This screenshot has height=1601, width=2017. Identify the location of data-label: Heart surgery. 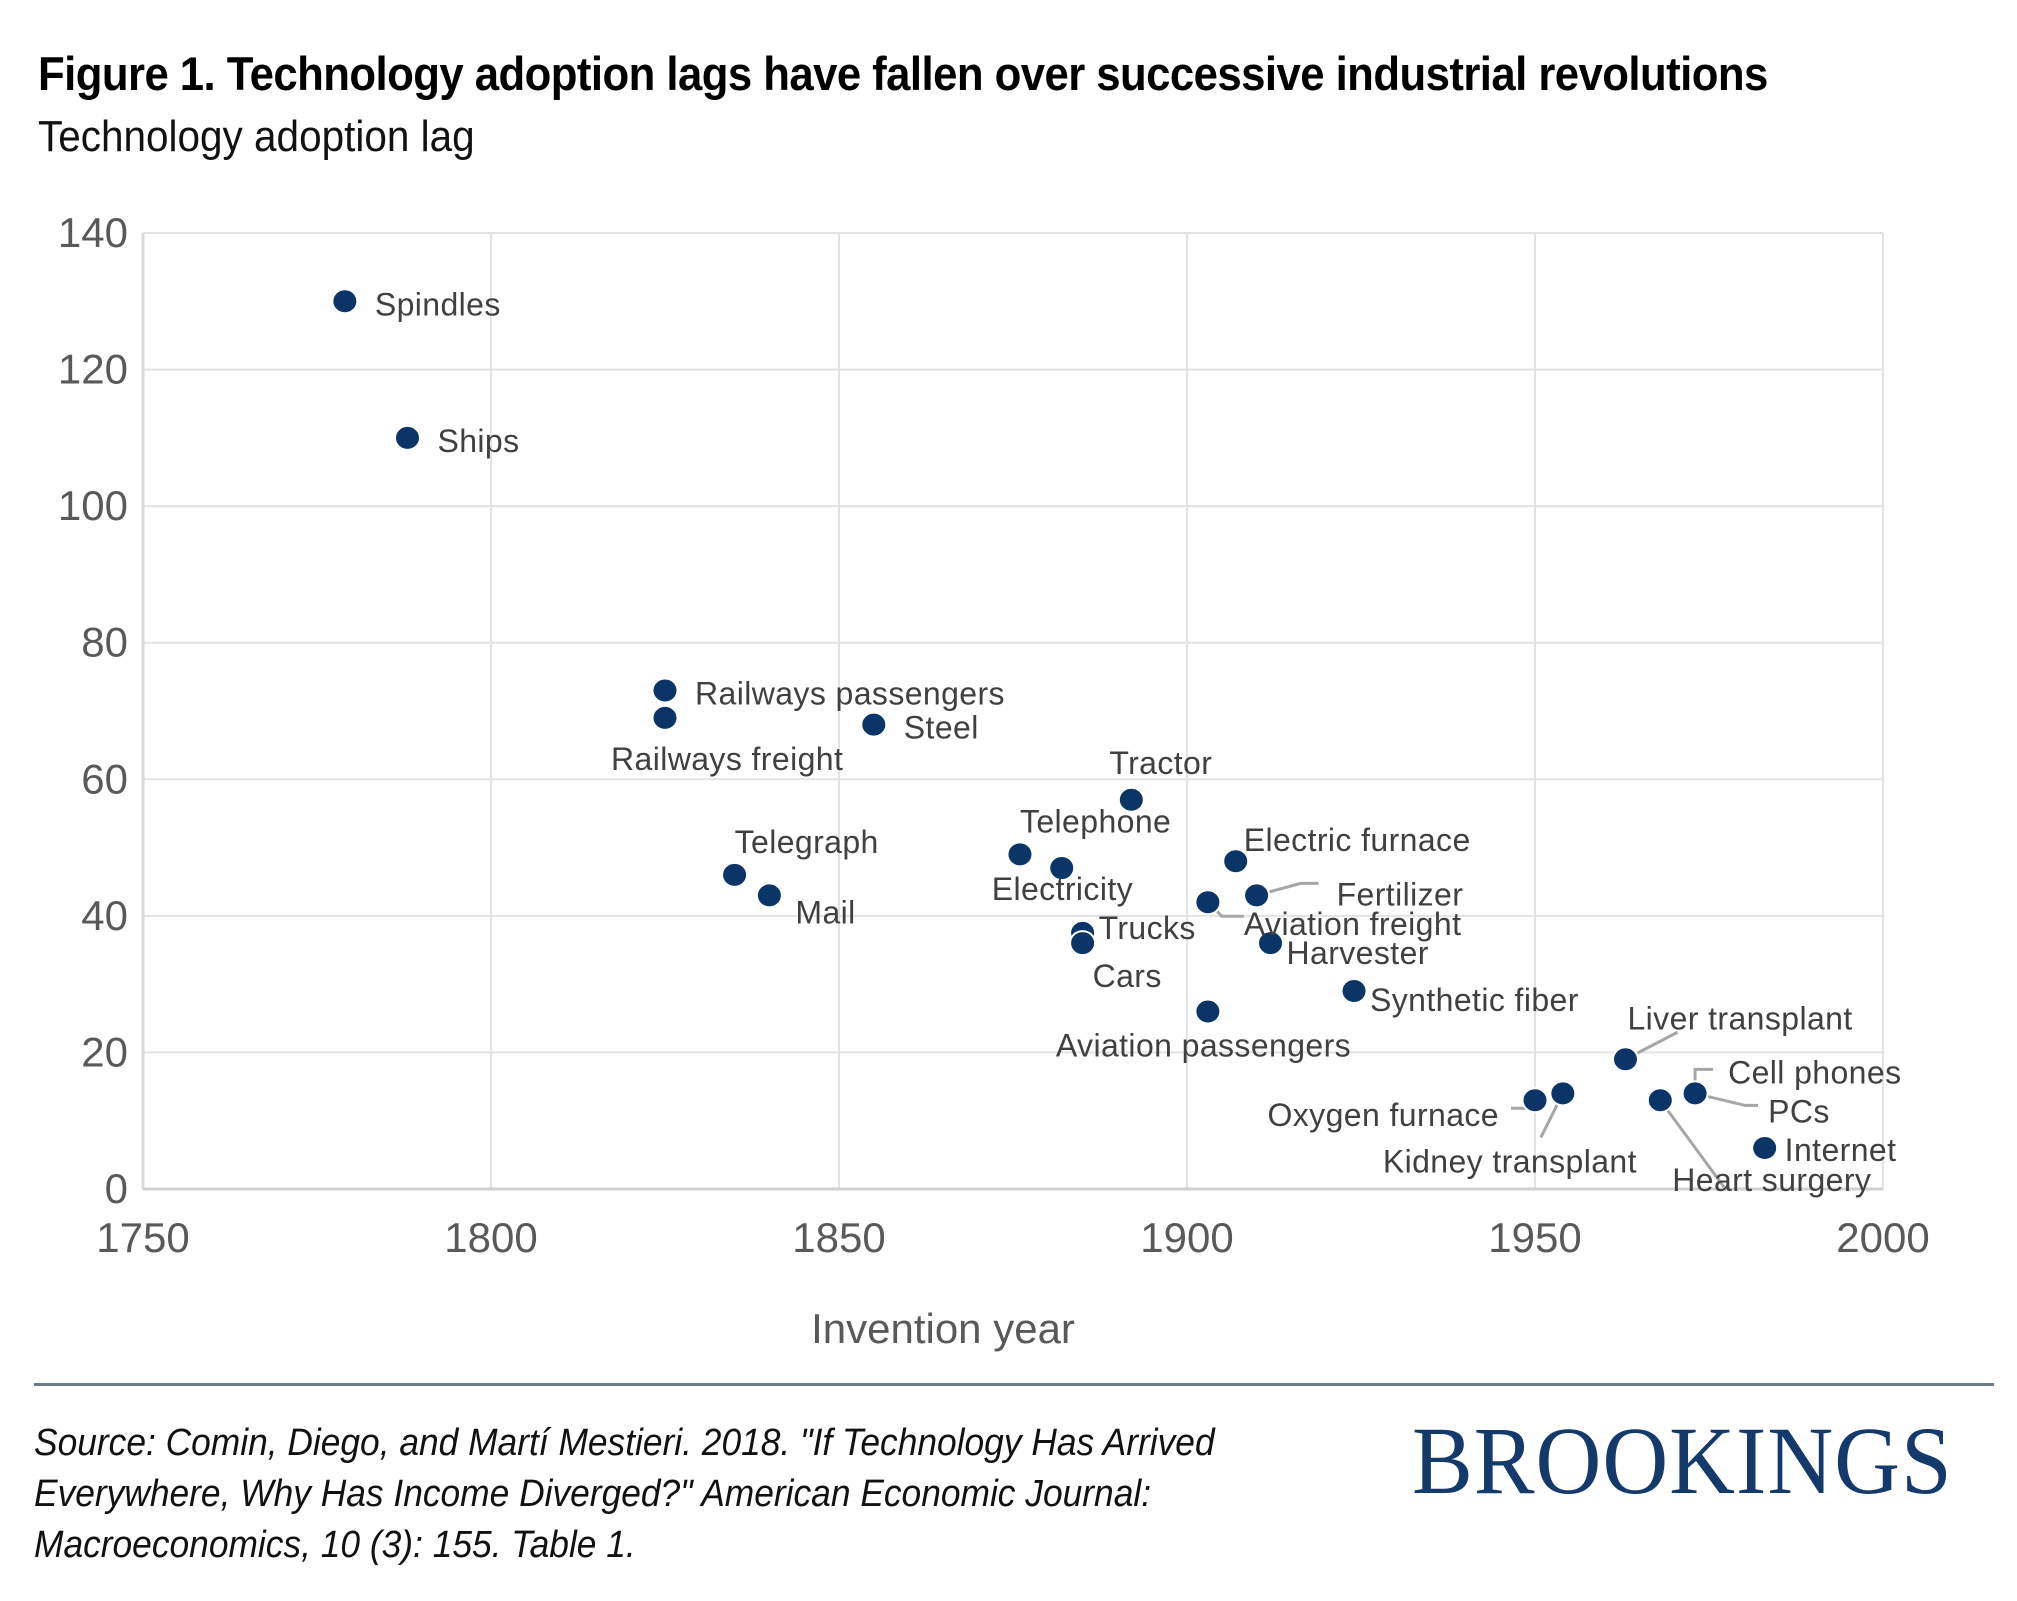
(1771, 1180).